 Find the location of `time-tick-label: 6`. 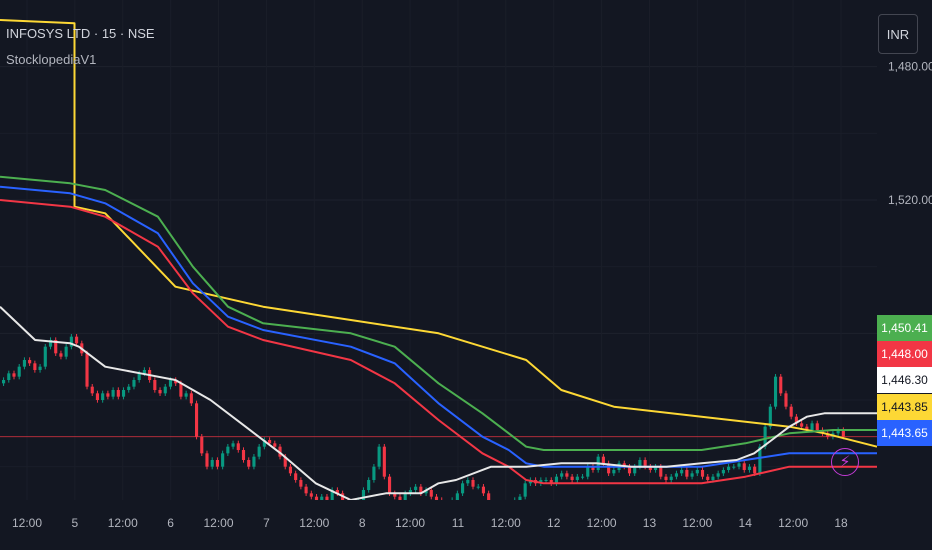

time-tick-label: 6 is located at coordinates (170, 523).